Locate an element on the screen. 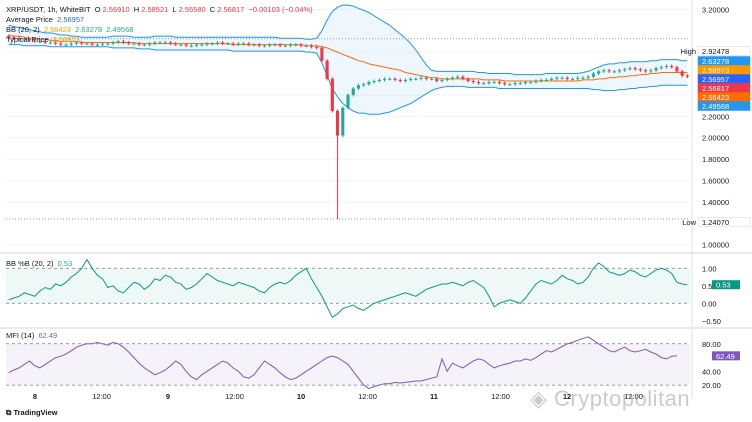  bbpct-label: BB %B (20, 2) is located at coordinates (30, 263).